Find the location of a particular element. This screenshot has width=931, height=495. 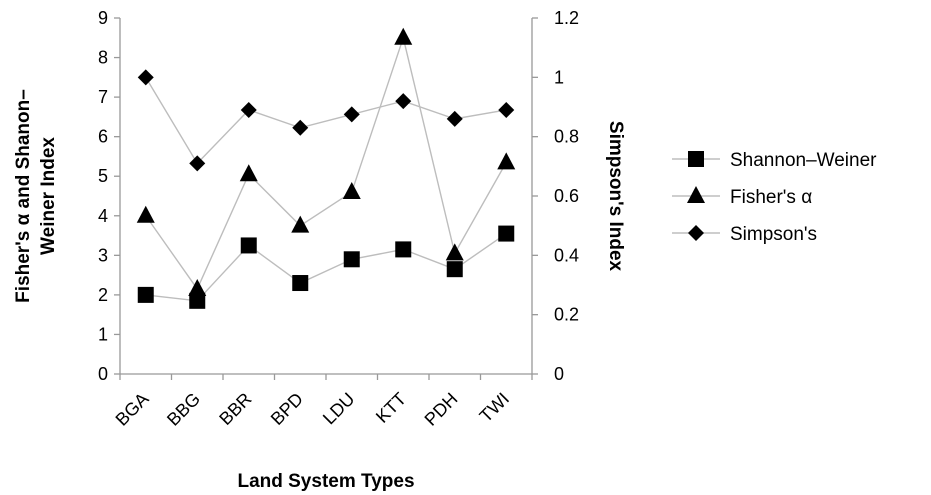

category-label: BGA is located at coordinates (132, 409).